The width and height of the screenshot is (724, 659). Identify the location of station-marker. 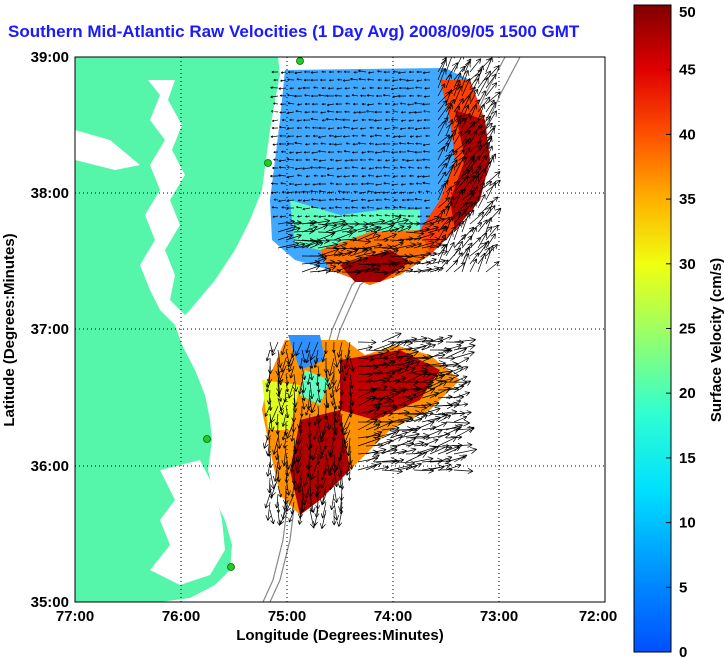
(231, 567).